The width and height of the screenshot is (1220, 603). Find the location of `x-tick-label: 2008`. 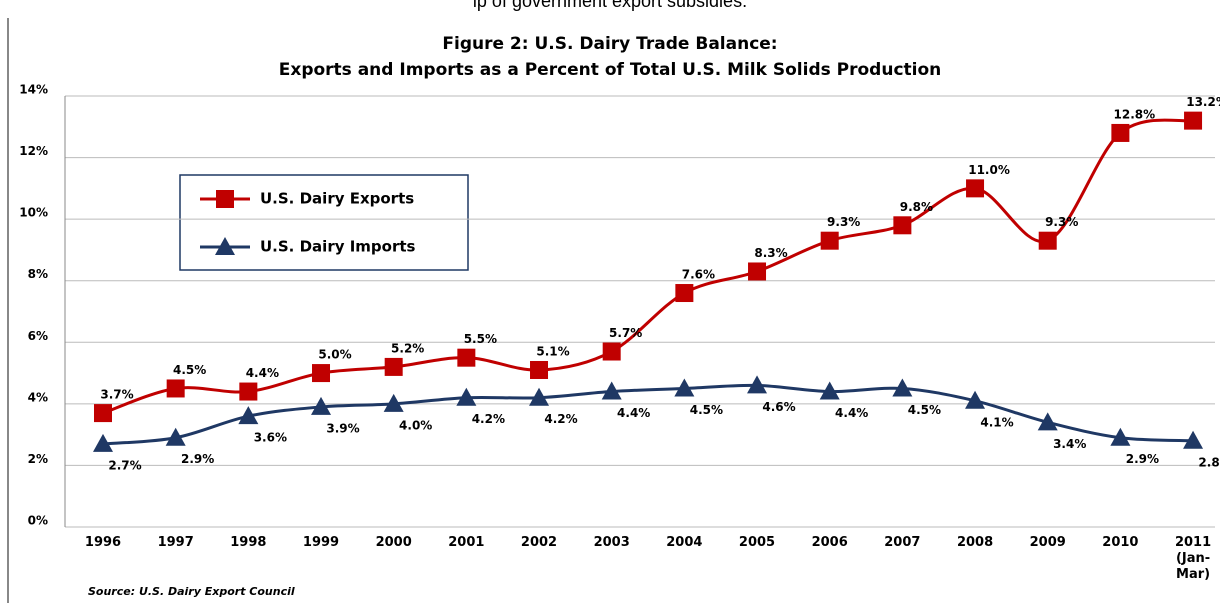

x-tick-label: 2008 is located at coordinates (975, 542).